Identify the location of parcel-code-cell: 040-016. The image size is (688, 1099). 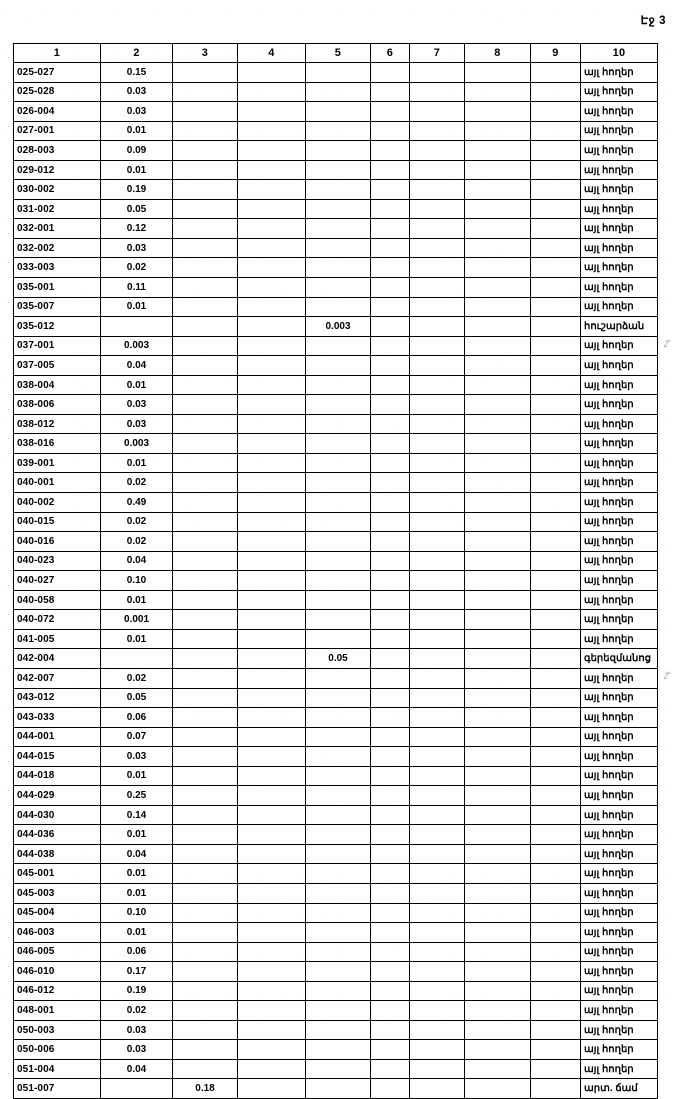
(57, 541).